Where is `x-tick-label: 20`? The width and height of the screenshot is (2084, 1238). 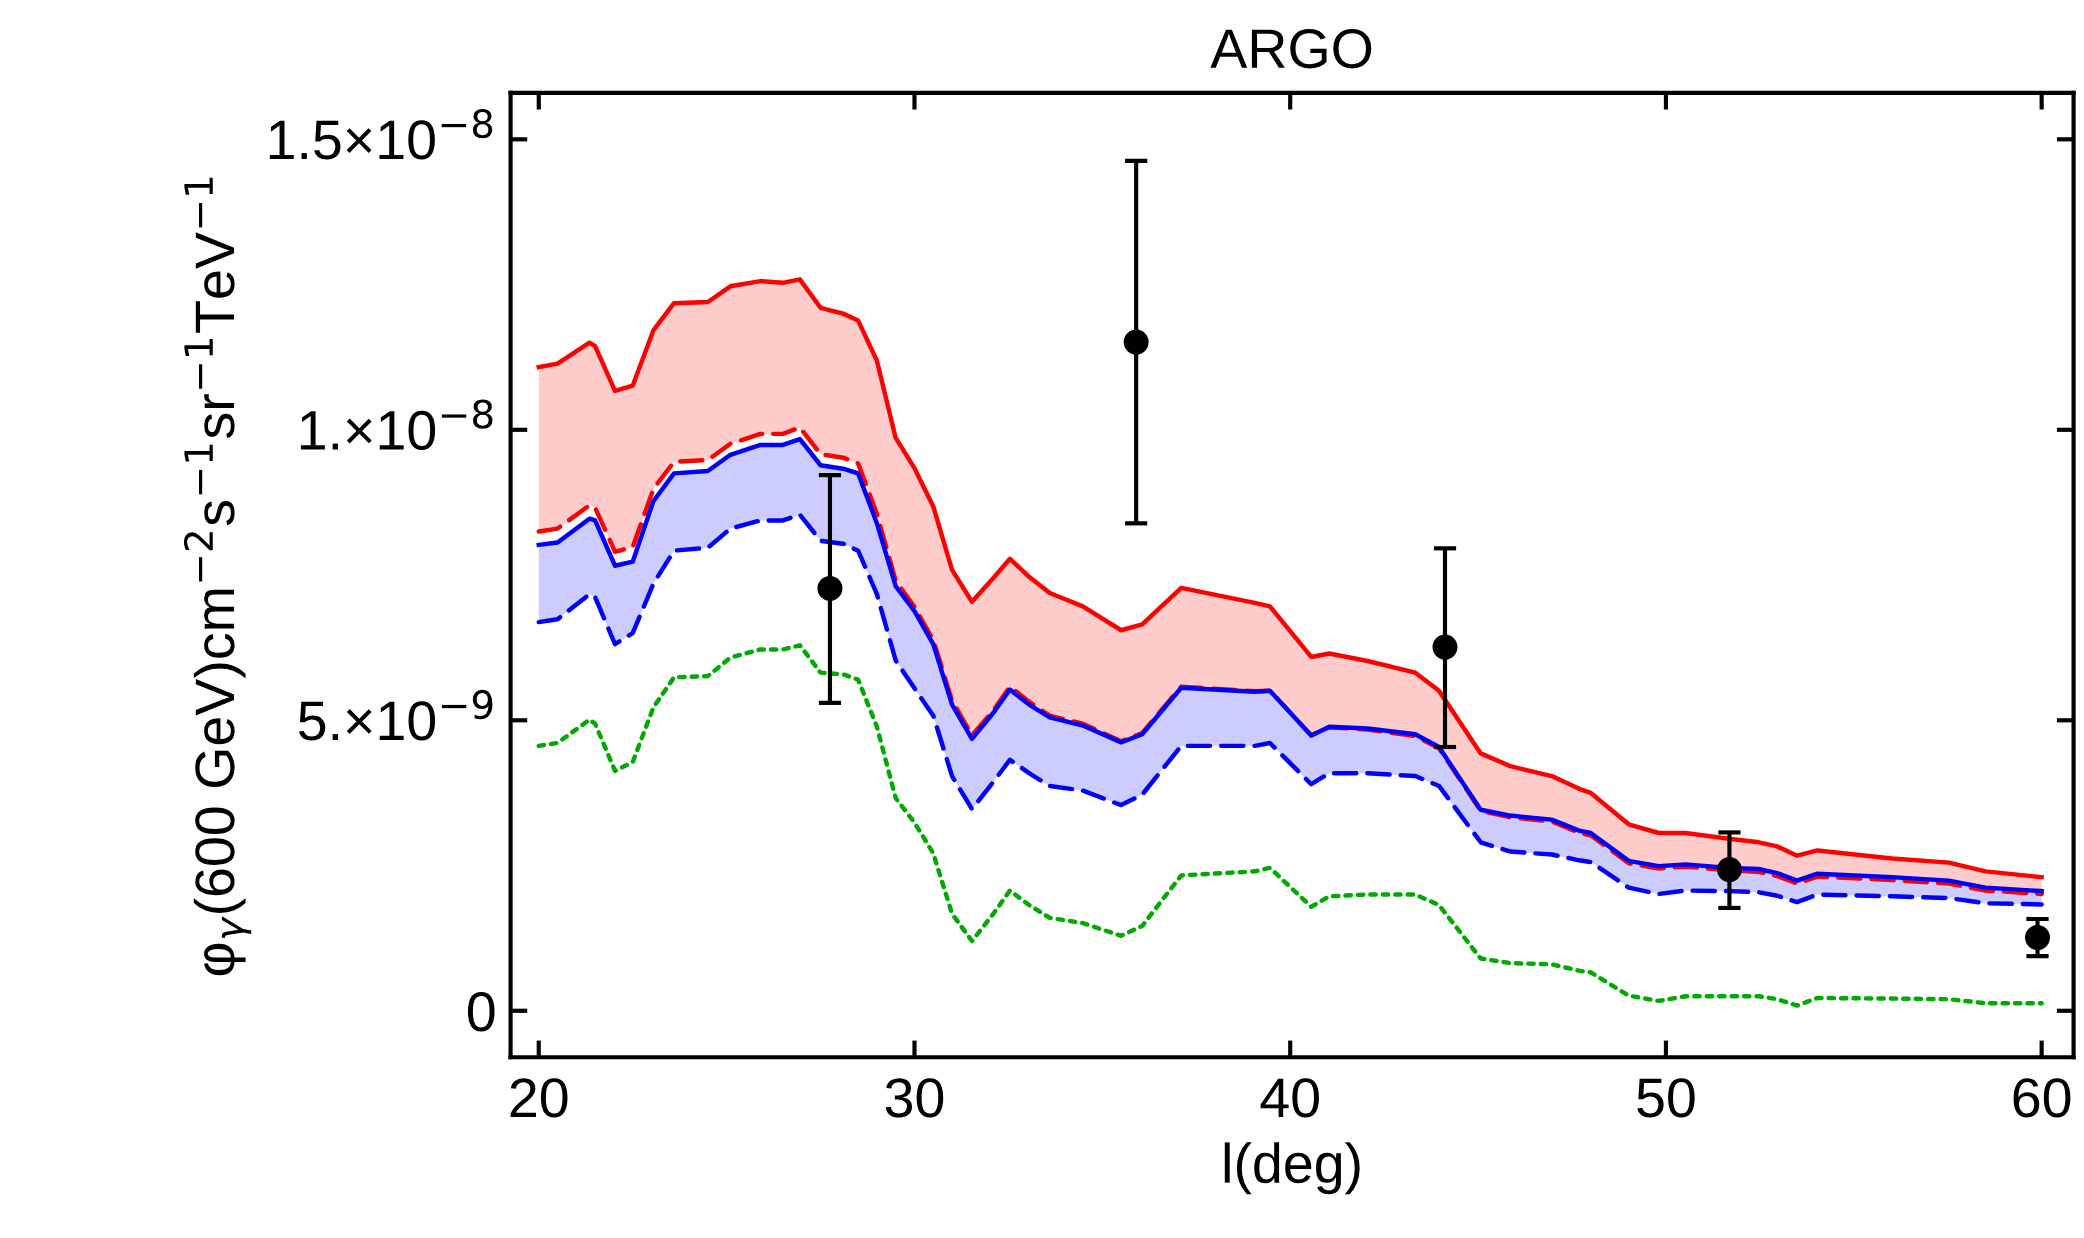 x-tick-label: 20 is located at coordinates (539, 1098).